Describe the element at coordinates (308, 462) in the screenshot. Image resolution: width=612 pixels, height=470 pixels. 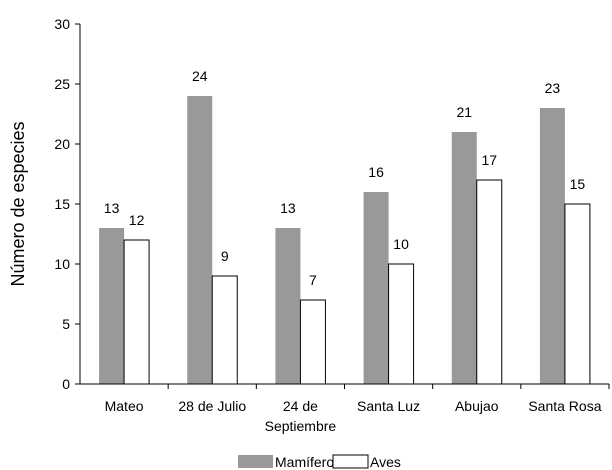
I see `legend-label: Mamíferos` at that location.